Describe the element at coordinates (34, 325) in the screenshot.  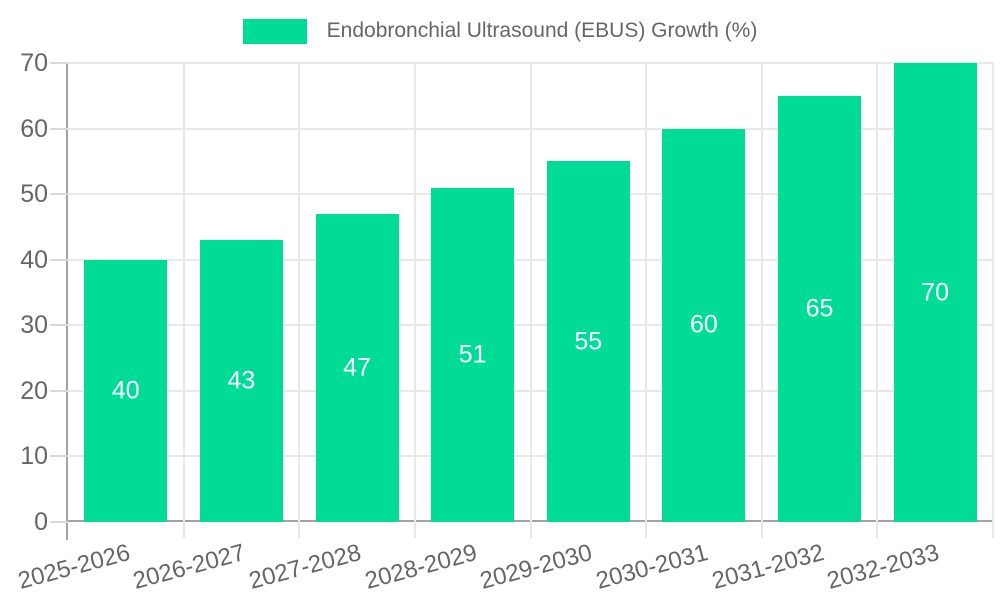
I see `y-axis-tick-label: 30` at that location.